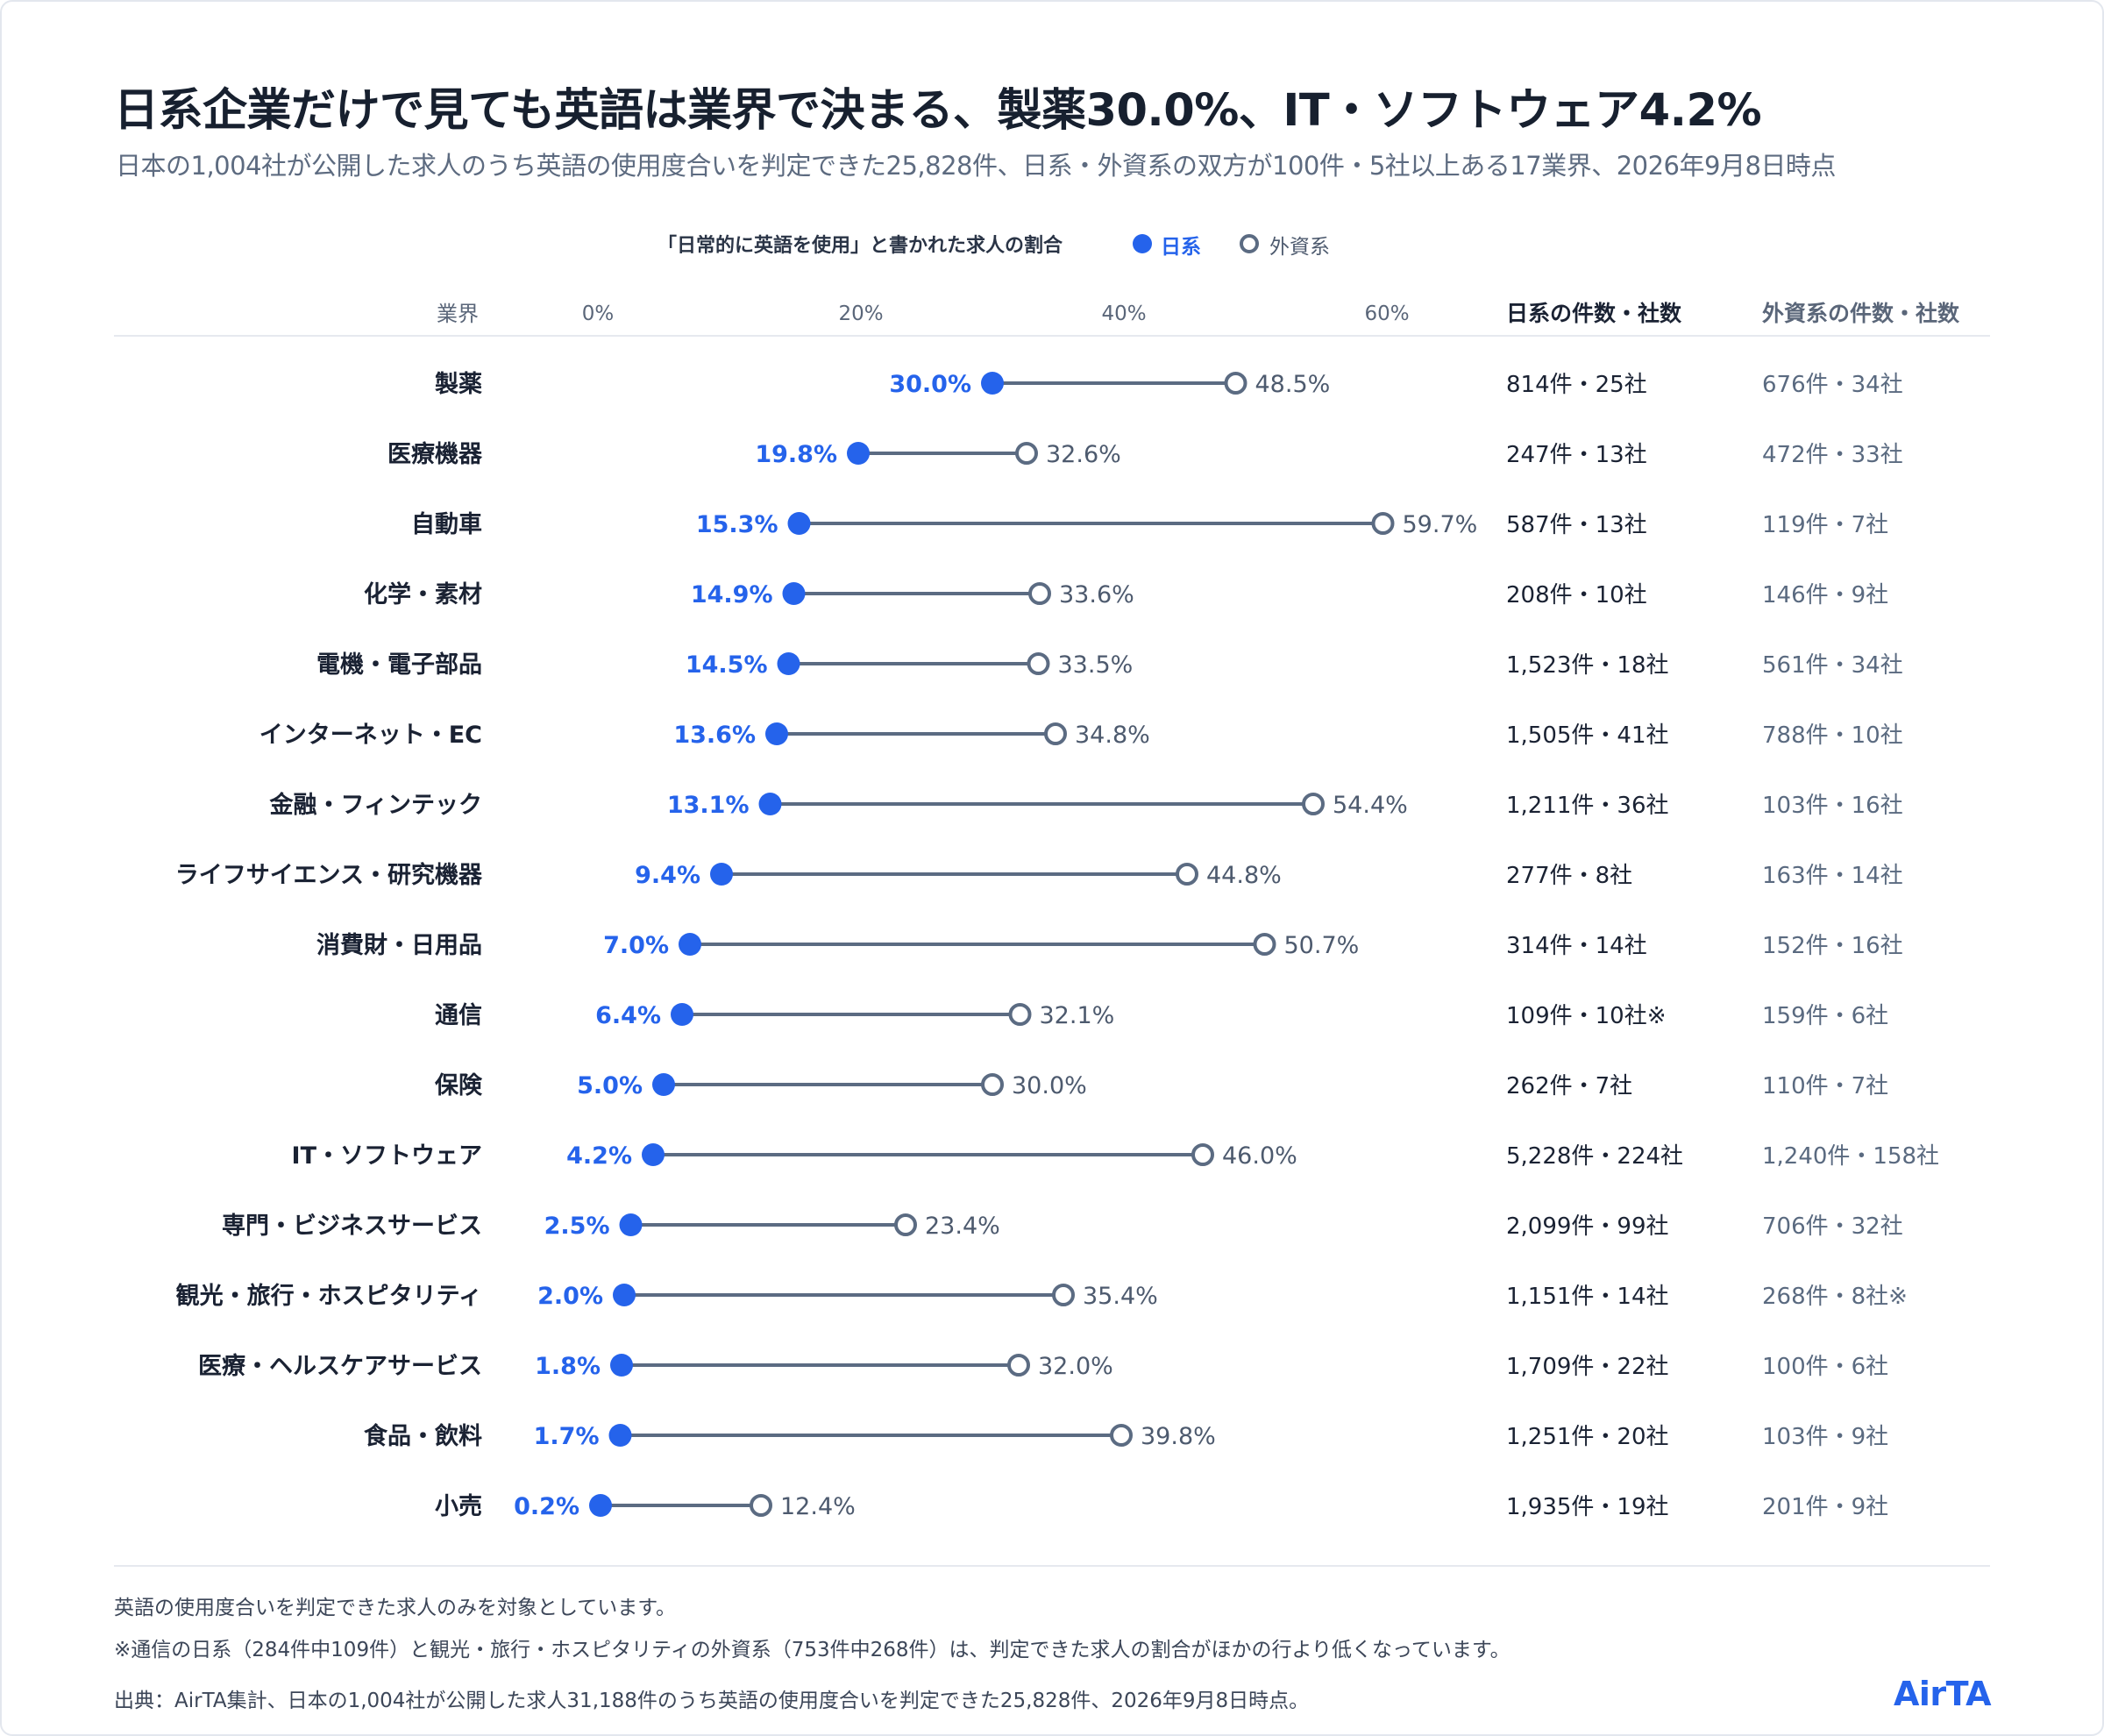 This screenshot has width=2104, height=1736. Describe the element at coordinates (370, 735) in the screenshot. I see `industry-label: インターネット・EC` at that location.